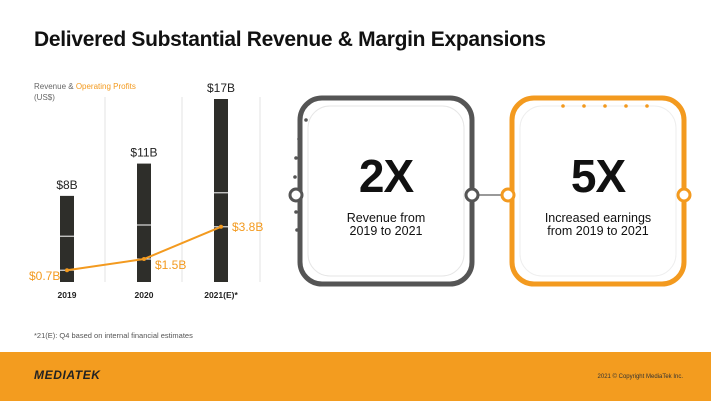 The width and height of the screenshot is (711, 401). What do you see at coordinates (221, 295) in the screenshot?
I see `category-label-2: 2021(E)*` at bounding box center [221, 295].